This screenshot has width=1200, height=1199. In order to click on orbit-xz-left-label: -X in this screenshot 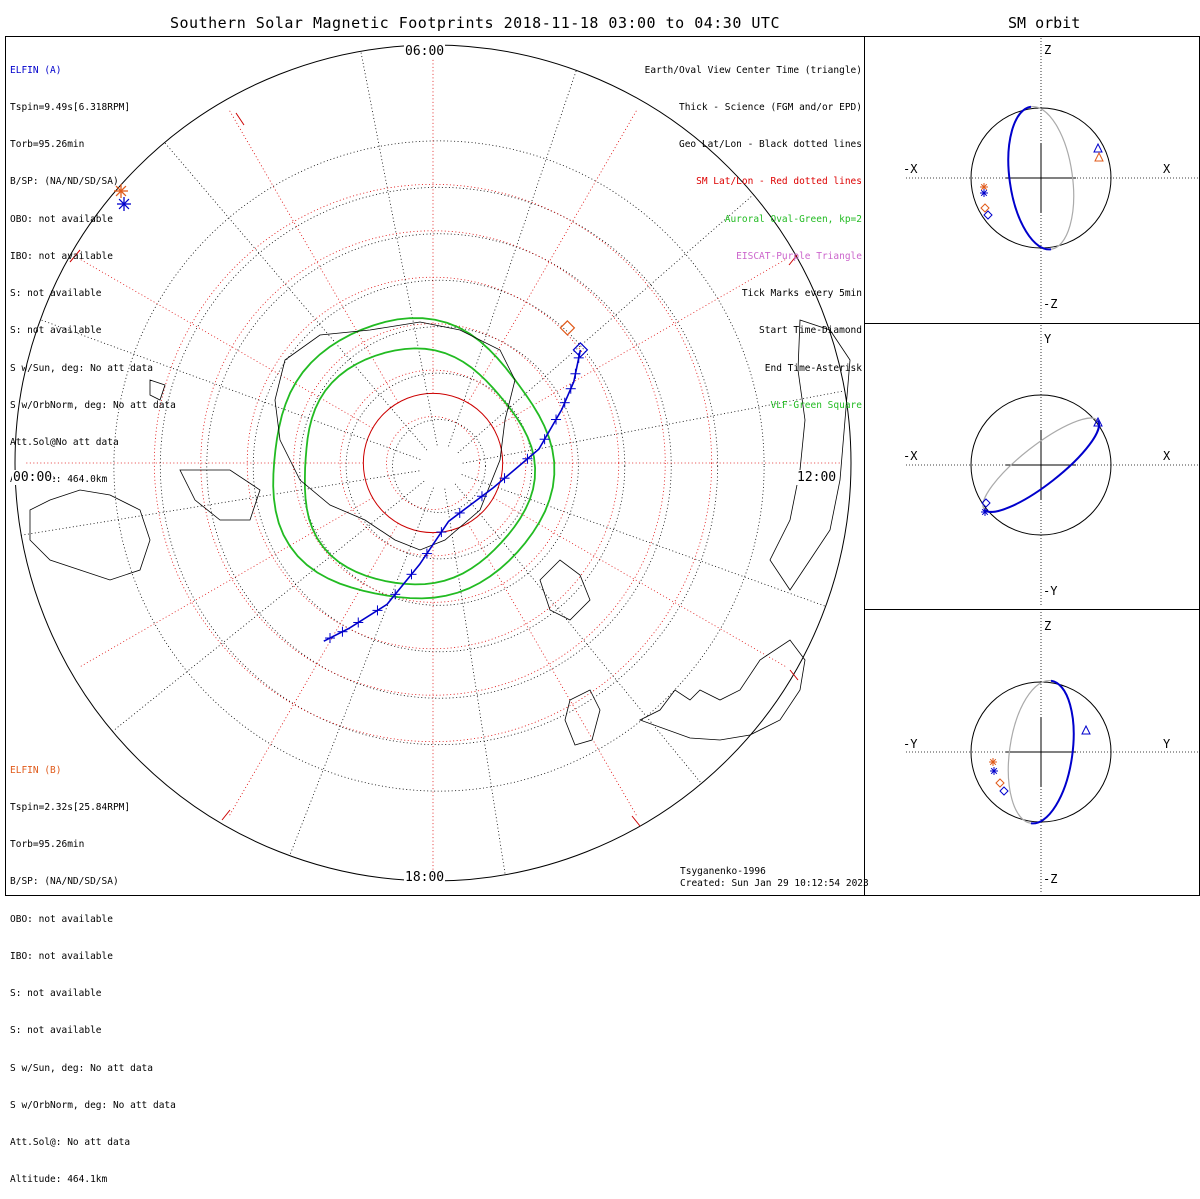, I will do `click(910, 169)`.